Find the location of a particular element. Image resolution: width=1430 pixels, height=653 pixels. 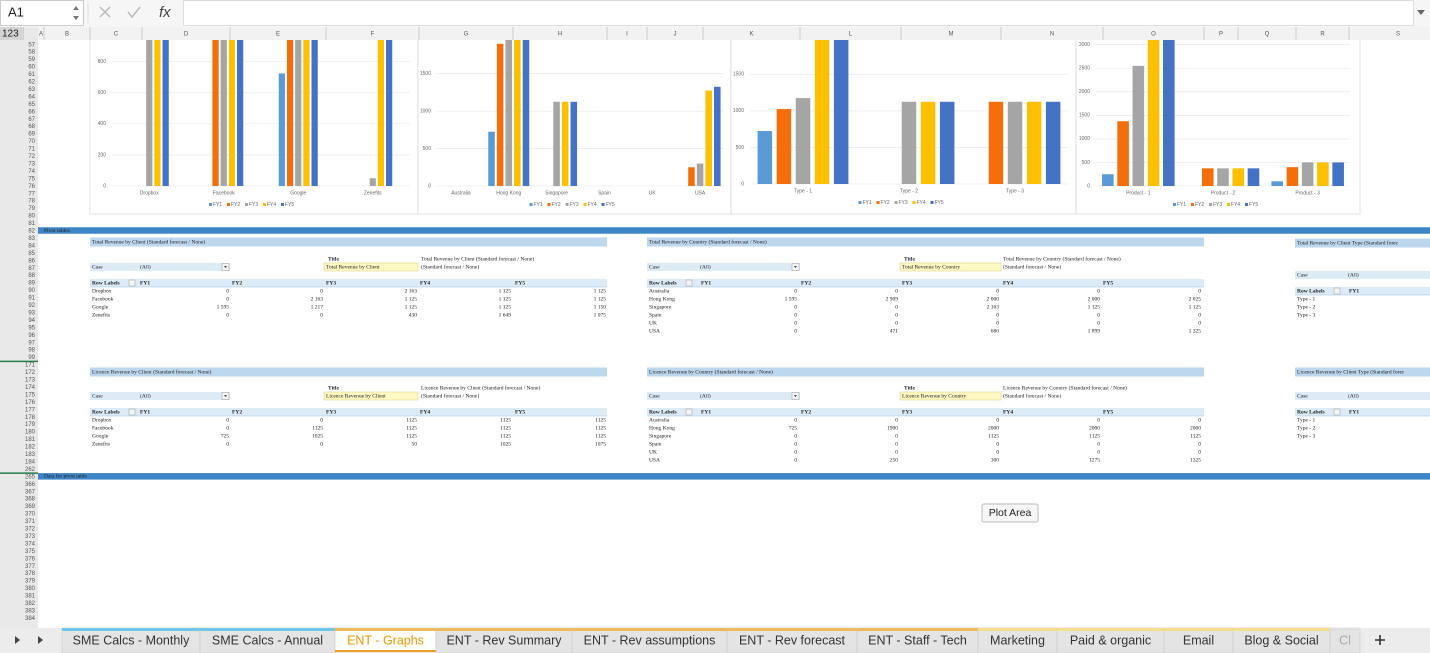

name-box-spinner is located at coordinates (76, 13).